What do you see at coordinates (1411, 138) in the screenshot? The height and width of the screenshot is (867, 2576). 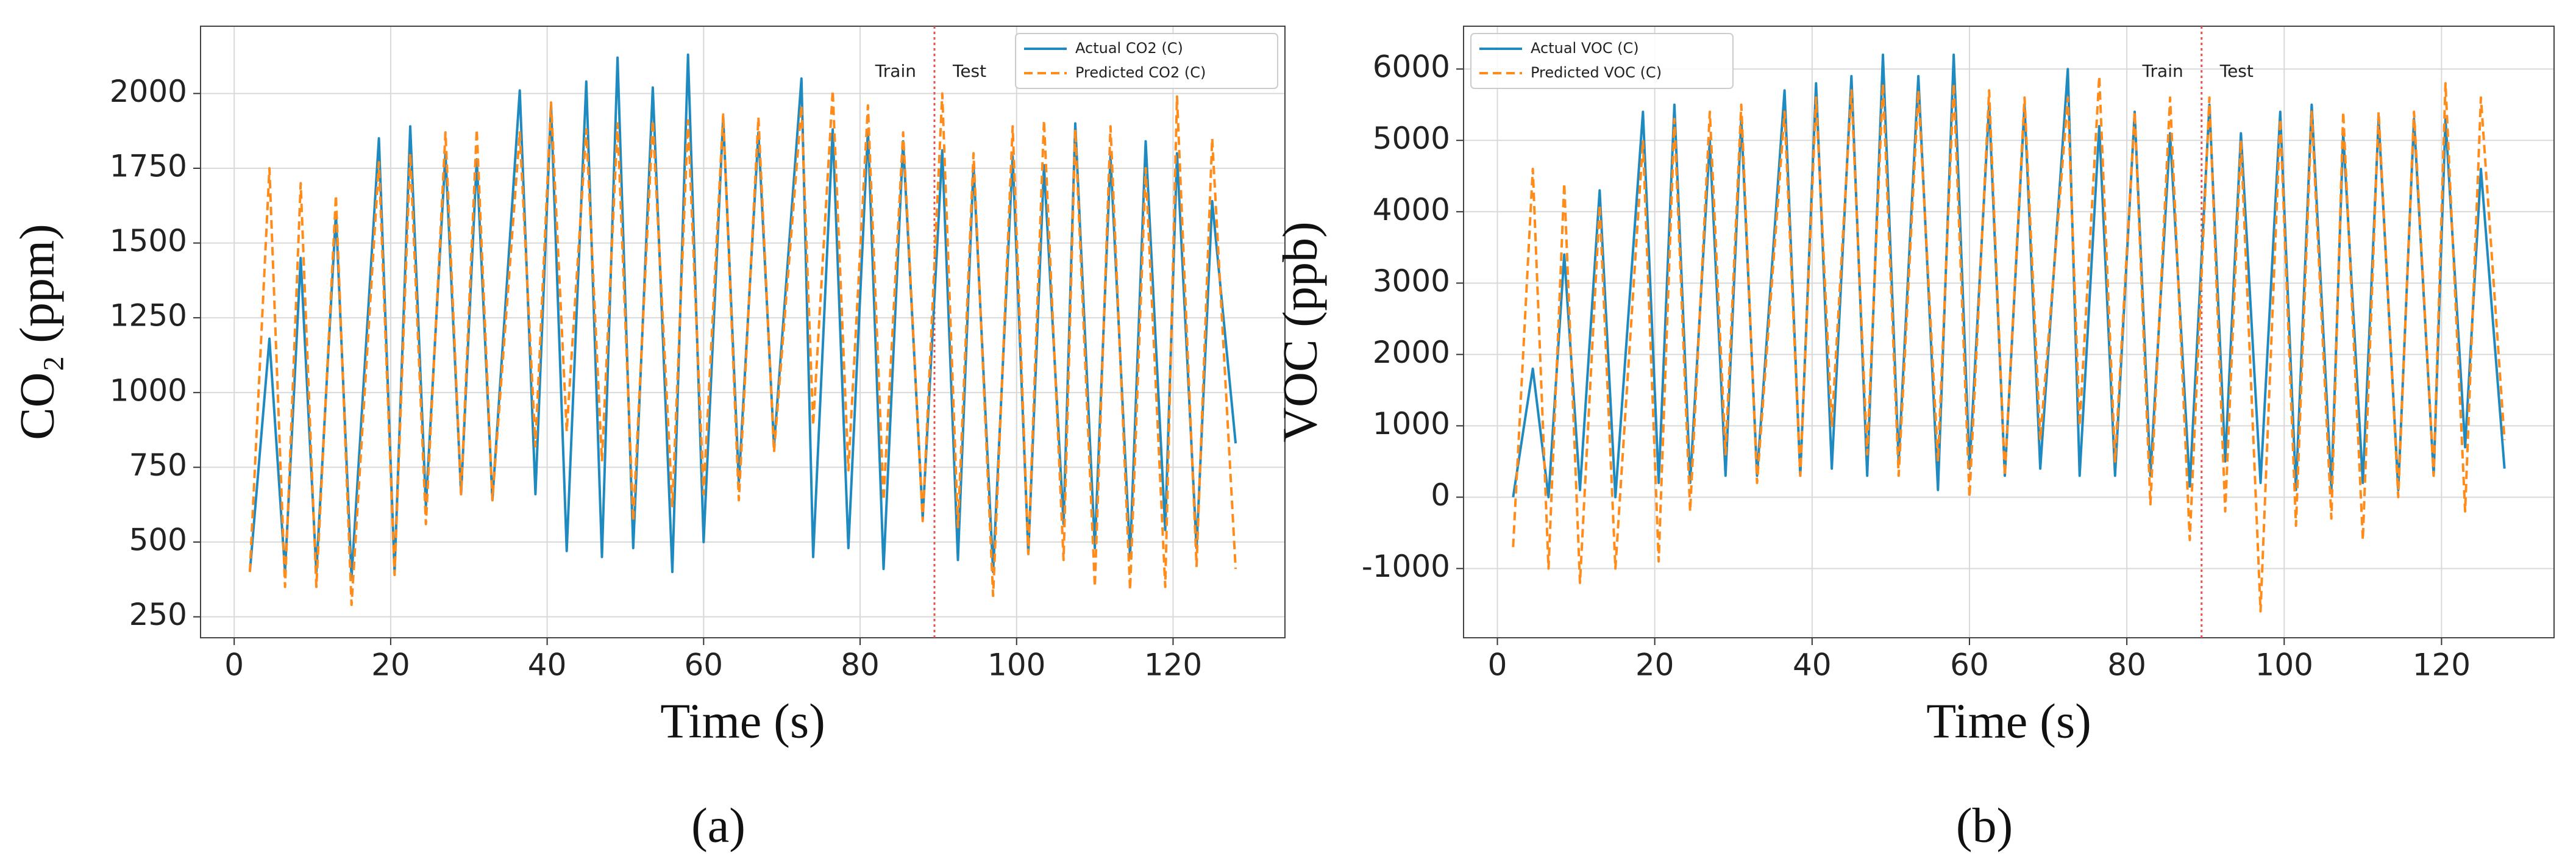 I see `y-tick-label: 5000` at bounding box center [1411, 138].